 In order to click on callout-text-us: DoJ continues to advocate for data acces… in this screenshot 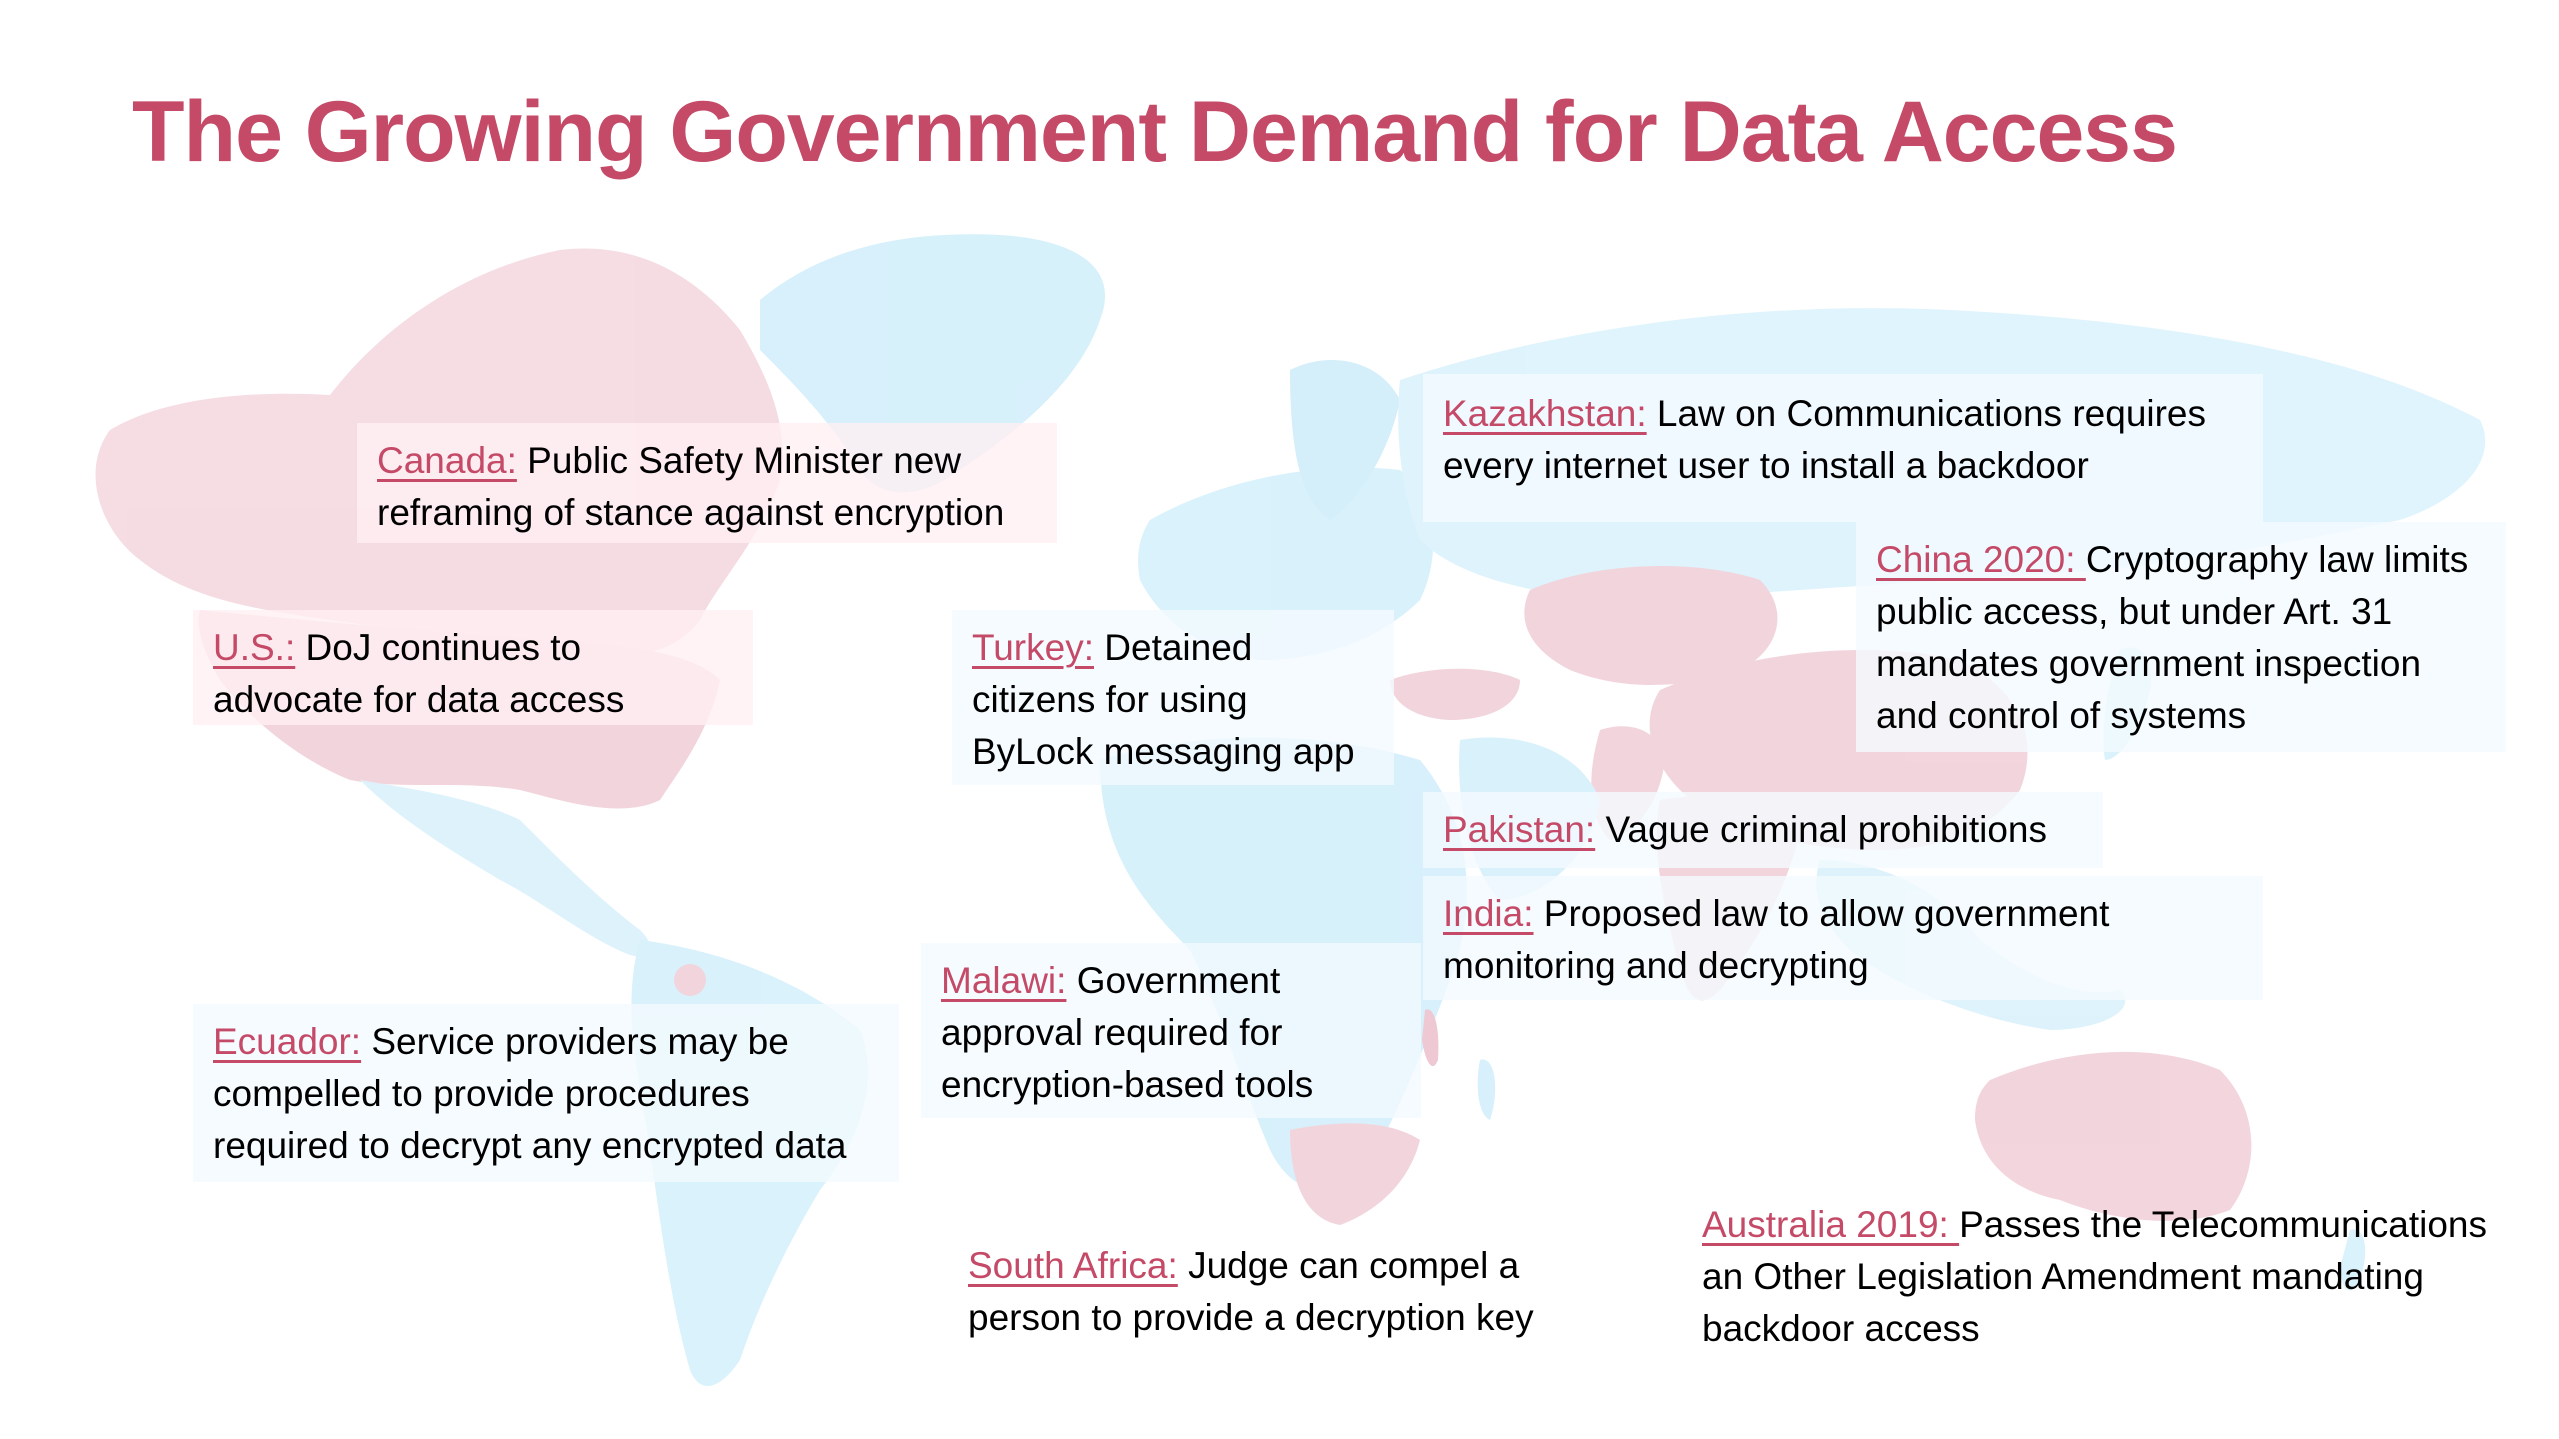, I will do `click(419, 673)`.